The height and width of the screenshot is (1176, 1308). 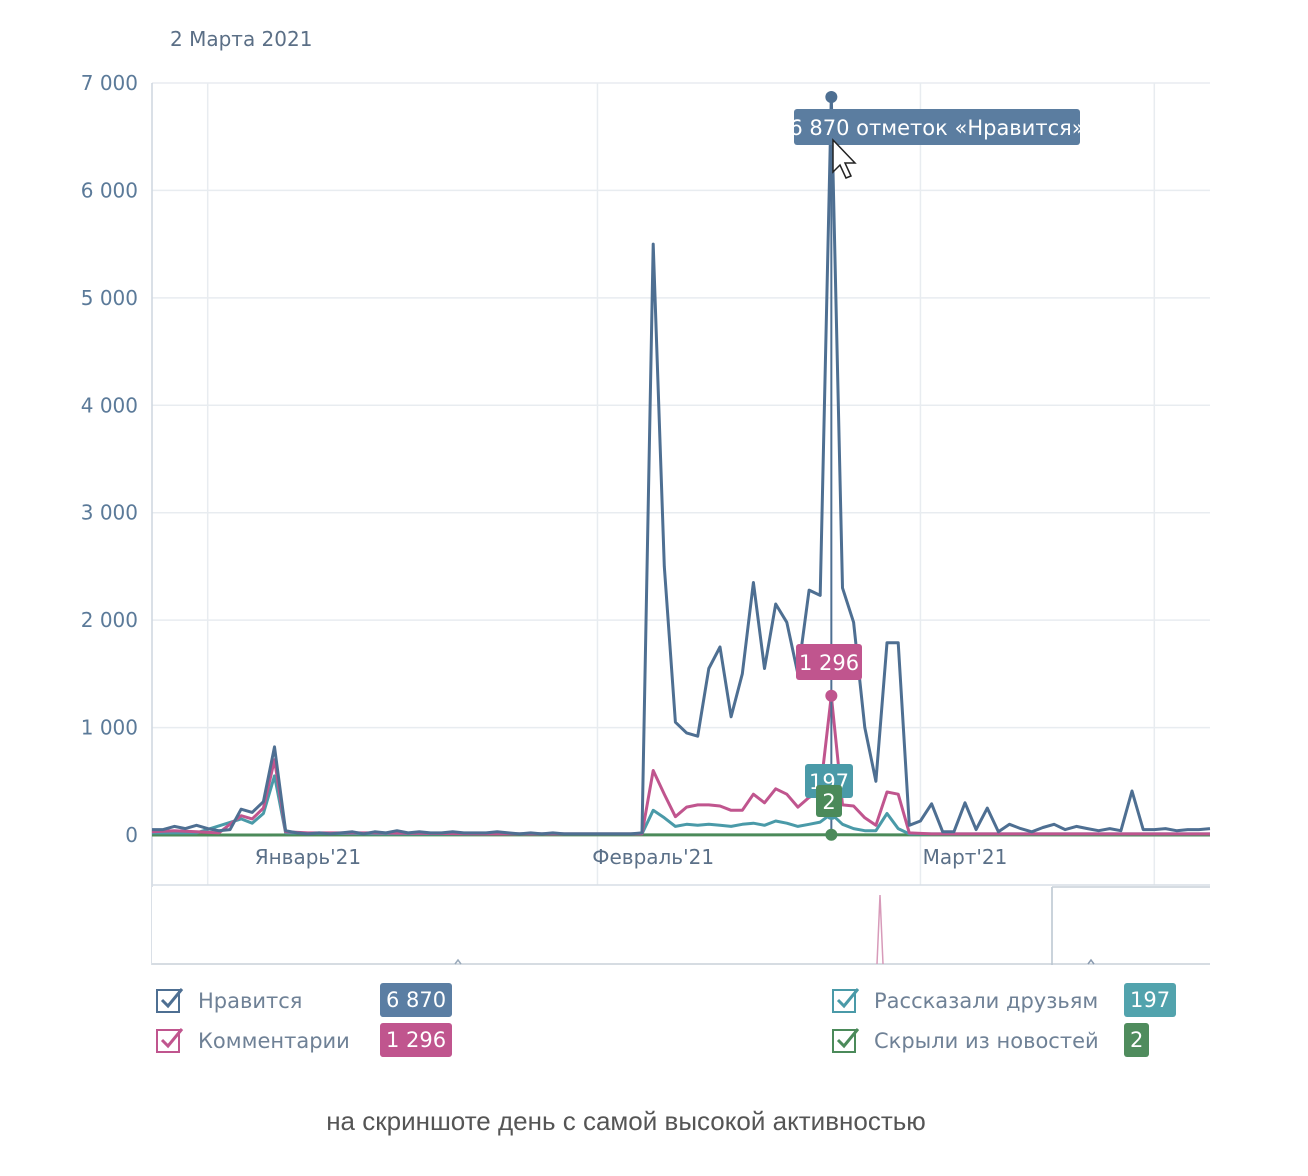 I want to click on navigator-area, so click(x=681, y=926).